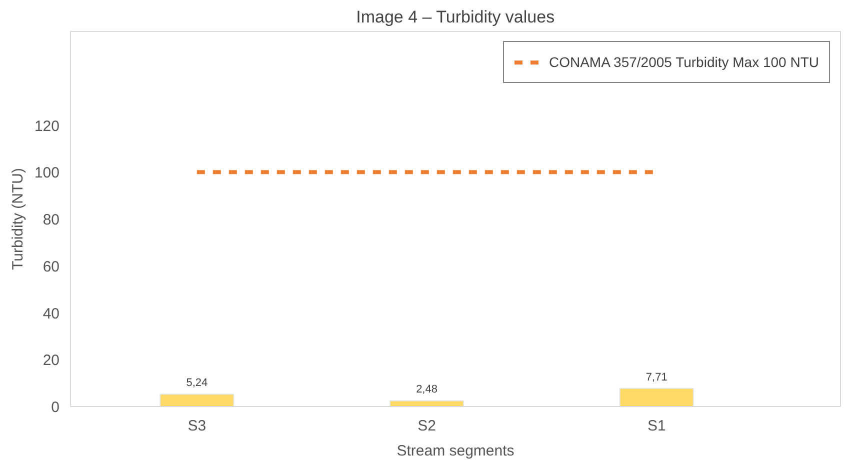 The height and width of the screenshot is (466, 849). I want to click on data-label: 5,24, so click(197, 383).